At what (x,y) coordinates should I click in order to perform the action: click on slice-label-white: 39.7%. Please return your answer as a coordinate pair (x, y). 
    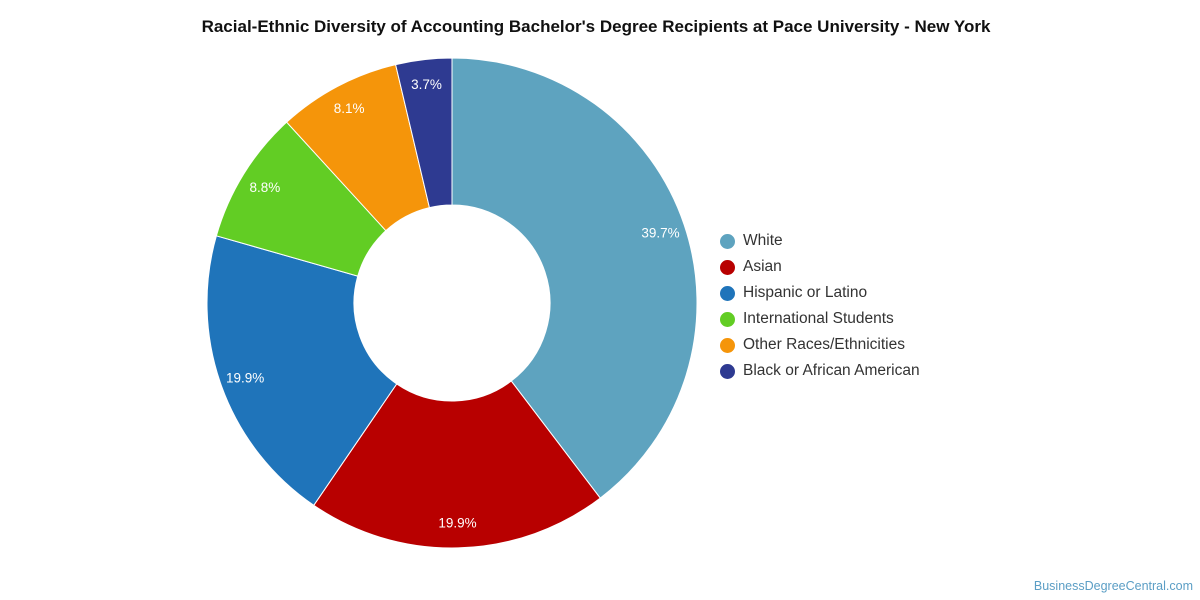
    Looking at the image, I should click on (660, 232).